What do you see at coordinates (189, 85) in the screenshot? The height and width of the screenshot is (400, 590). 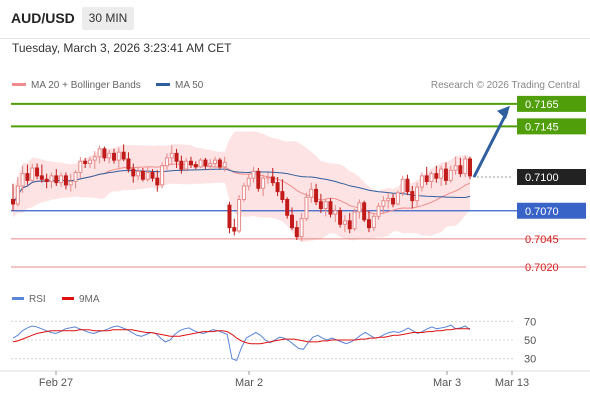 I see `legend-ma50-label: MA 50` at bounding box center [189, 85].